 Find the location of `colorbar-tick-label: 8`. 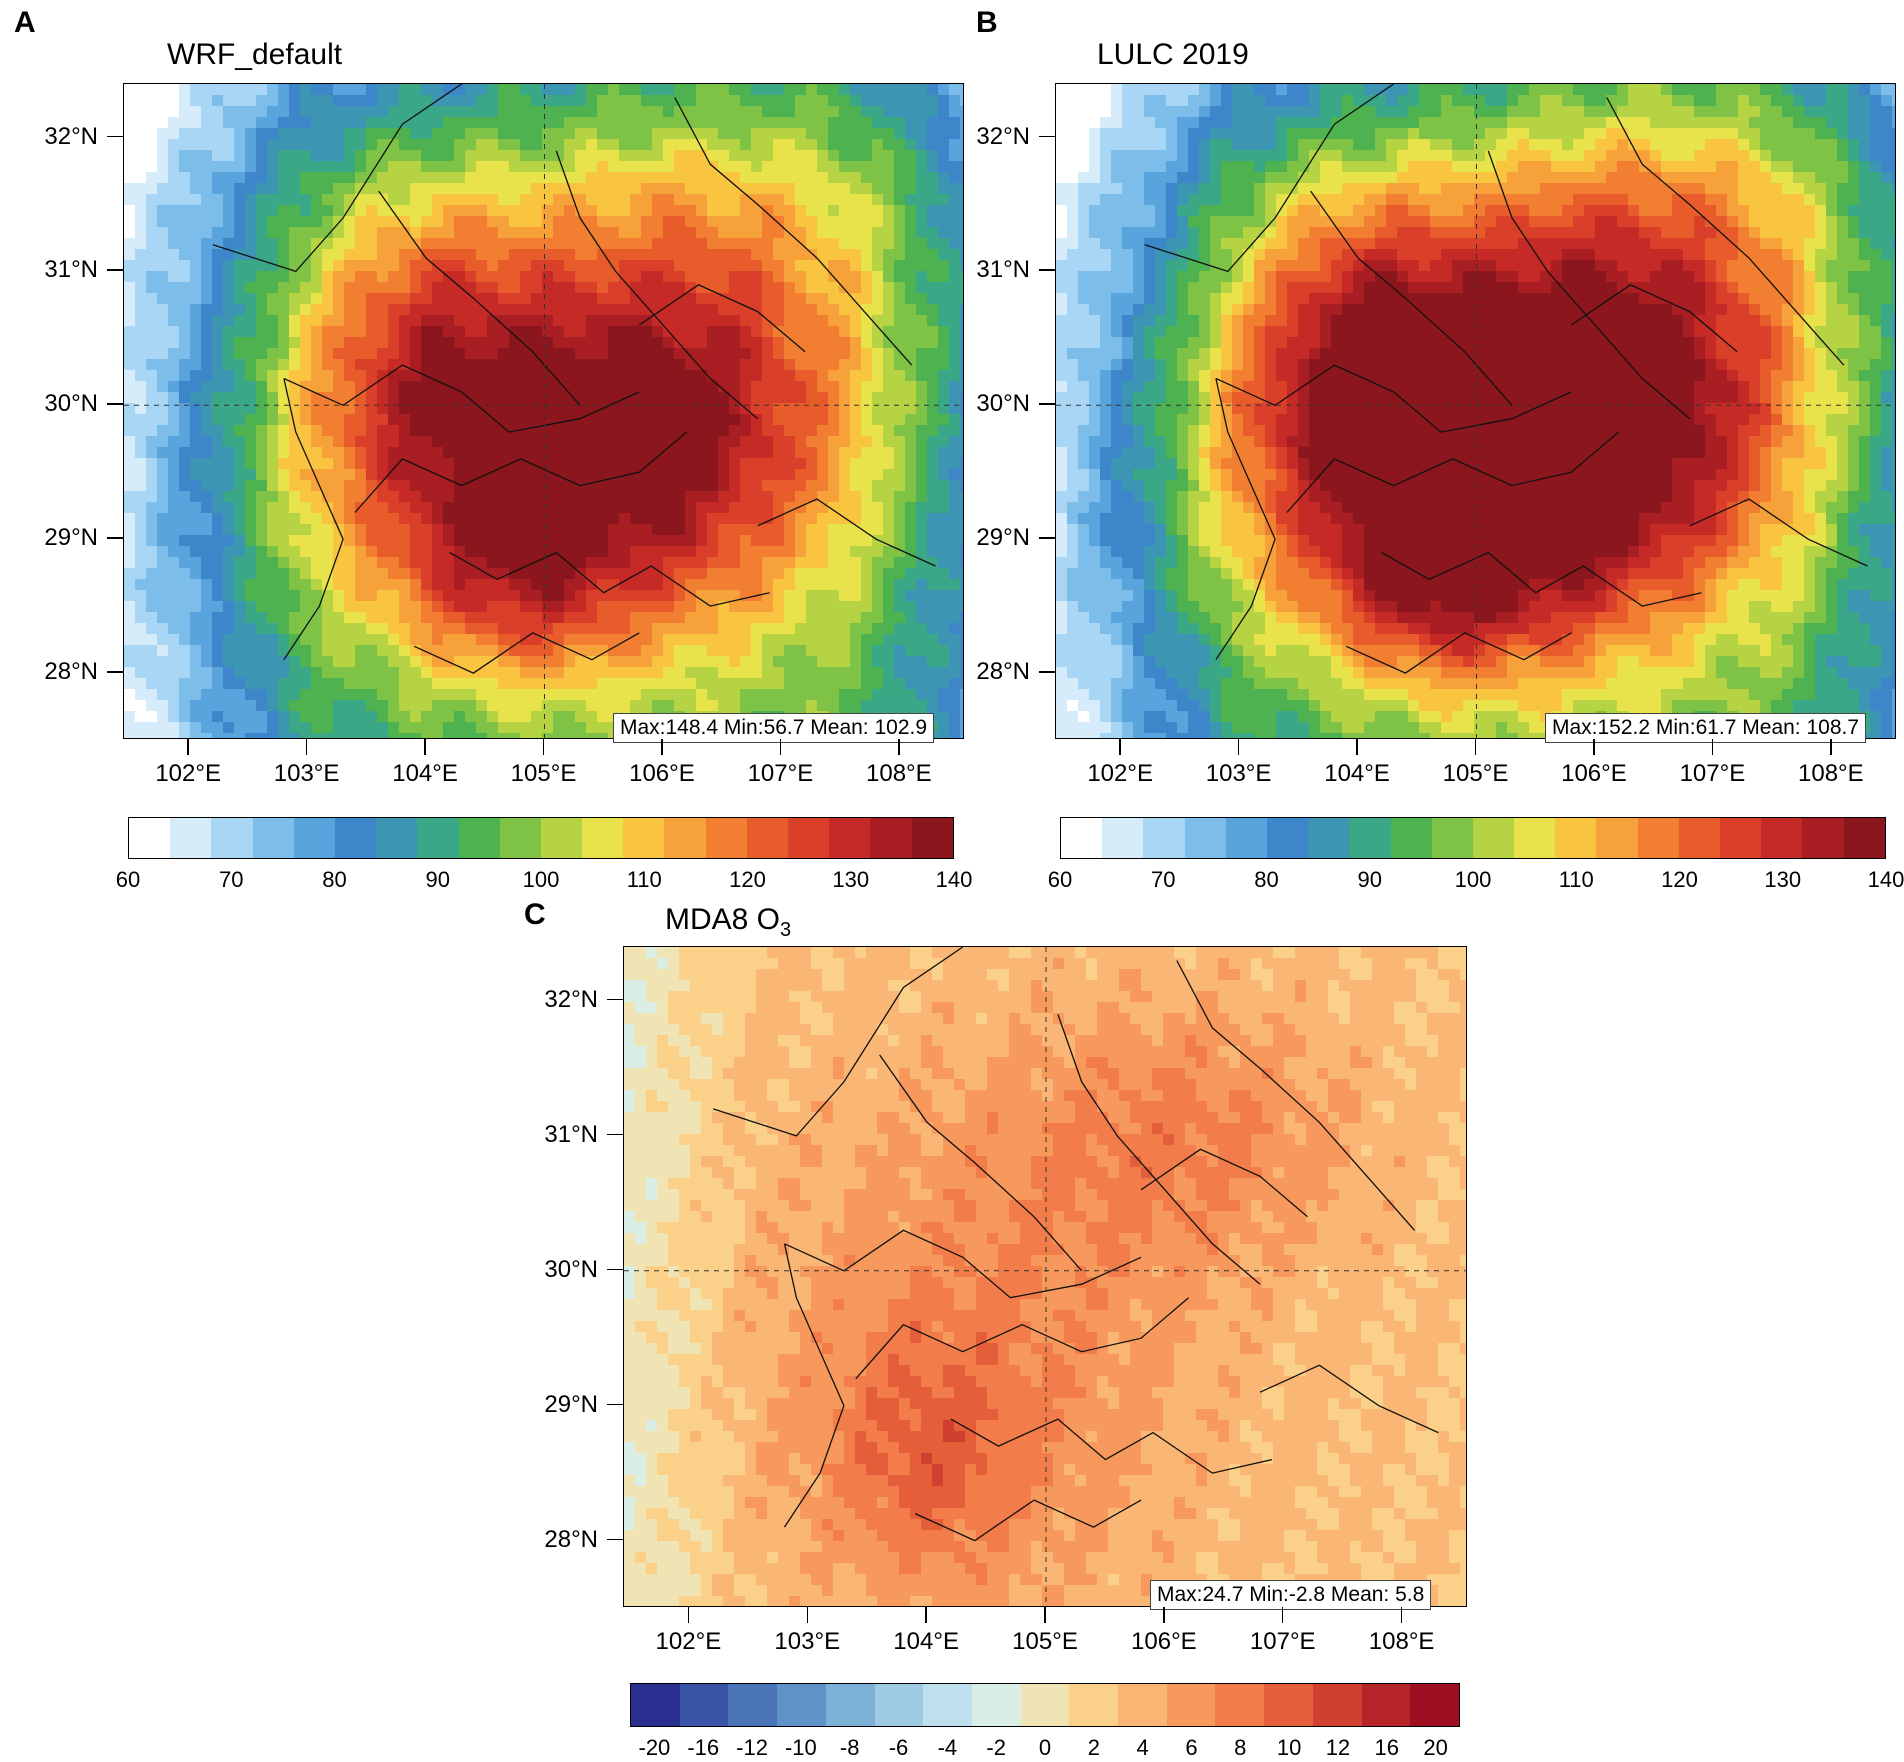

colorbar-tick-label: 8 is located at coordinates (1240, 1747).